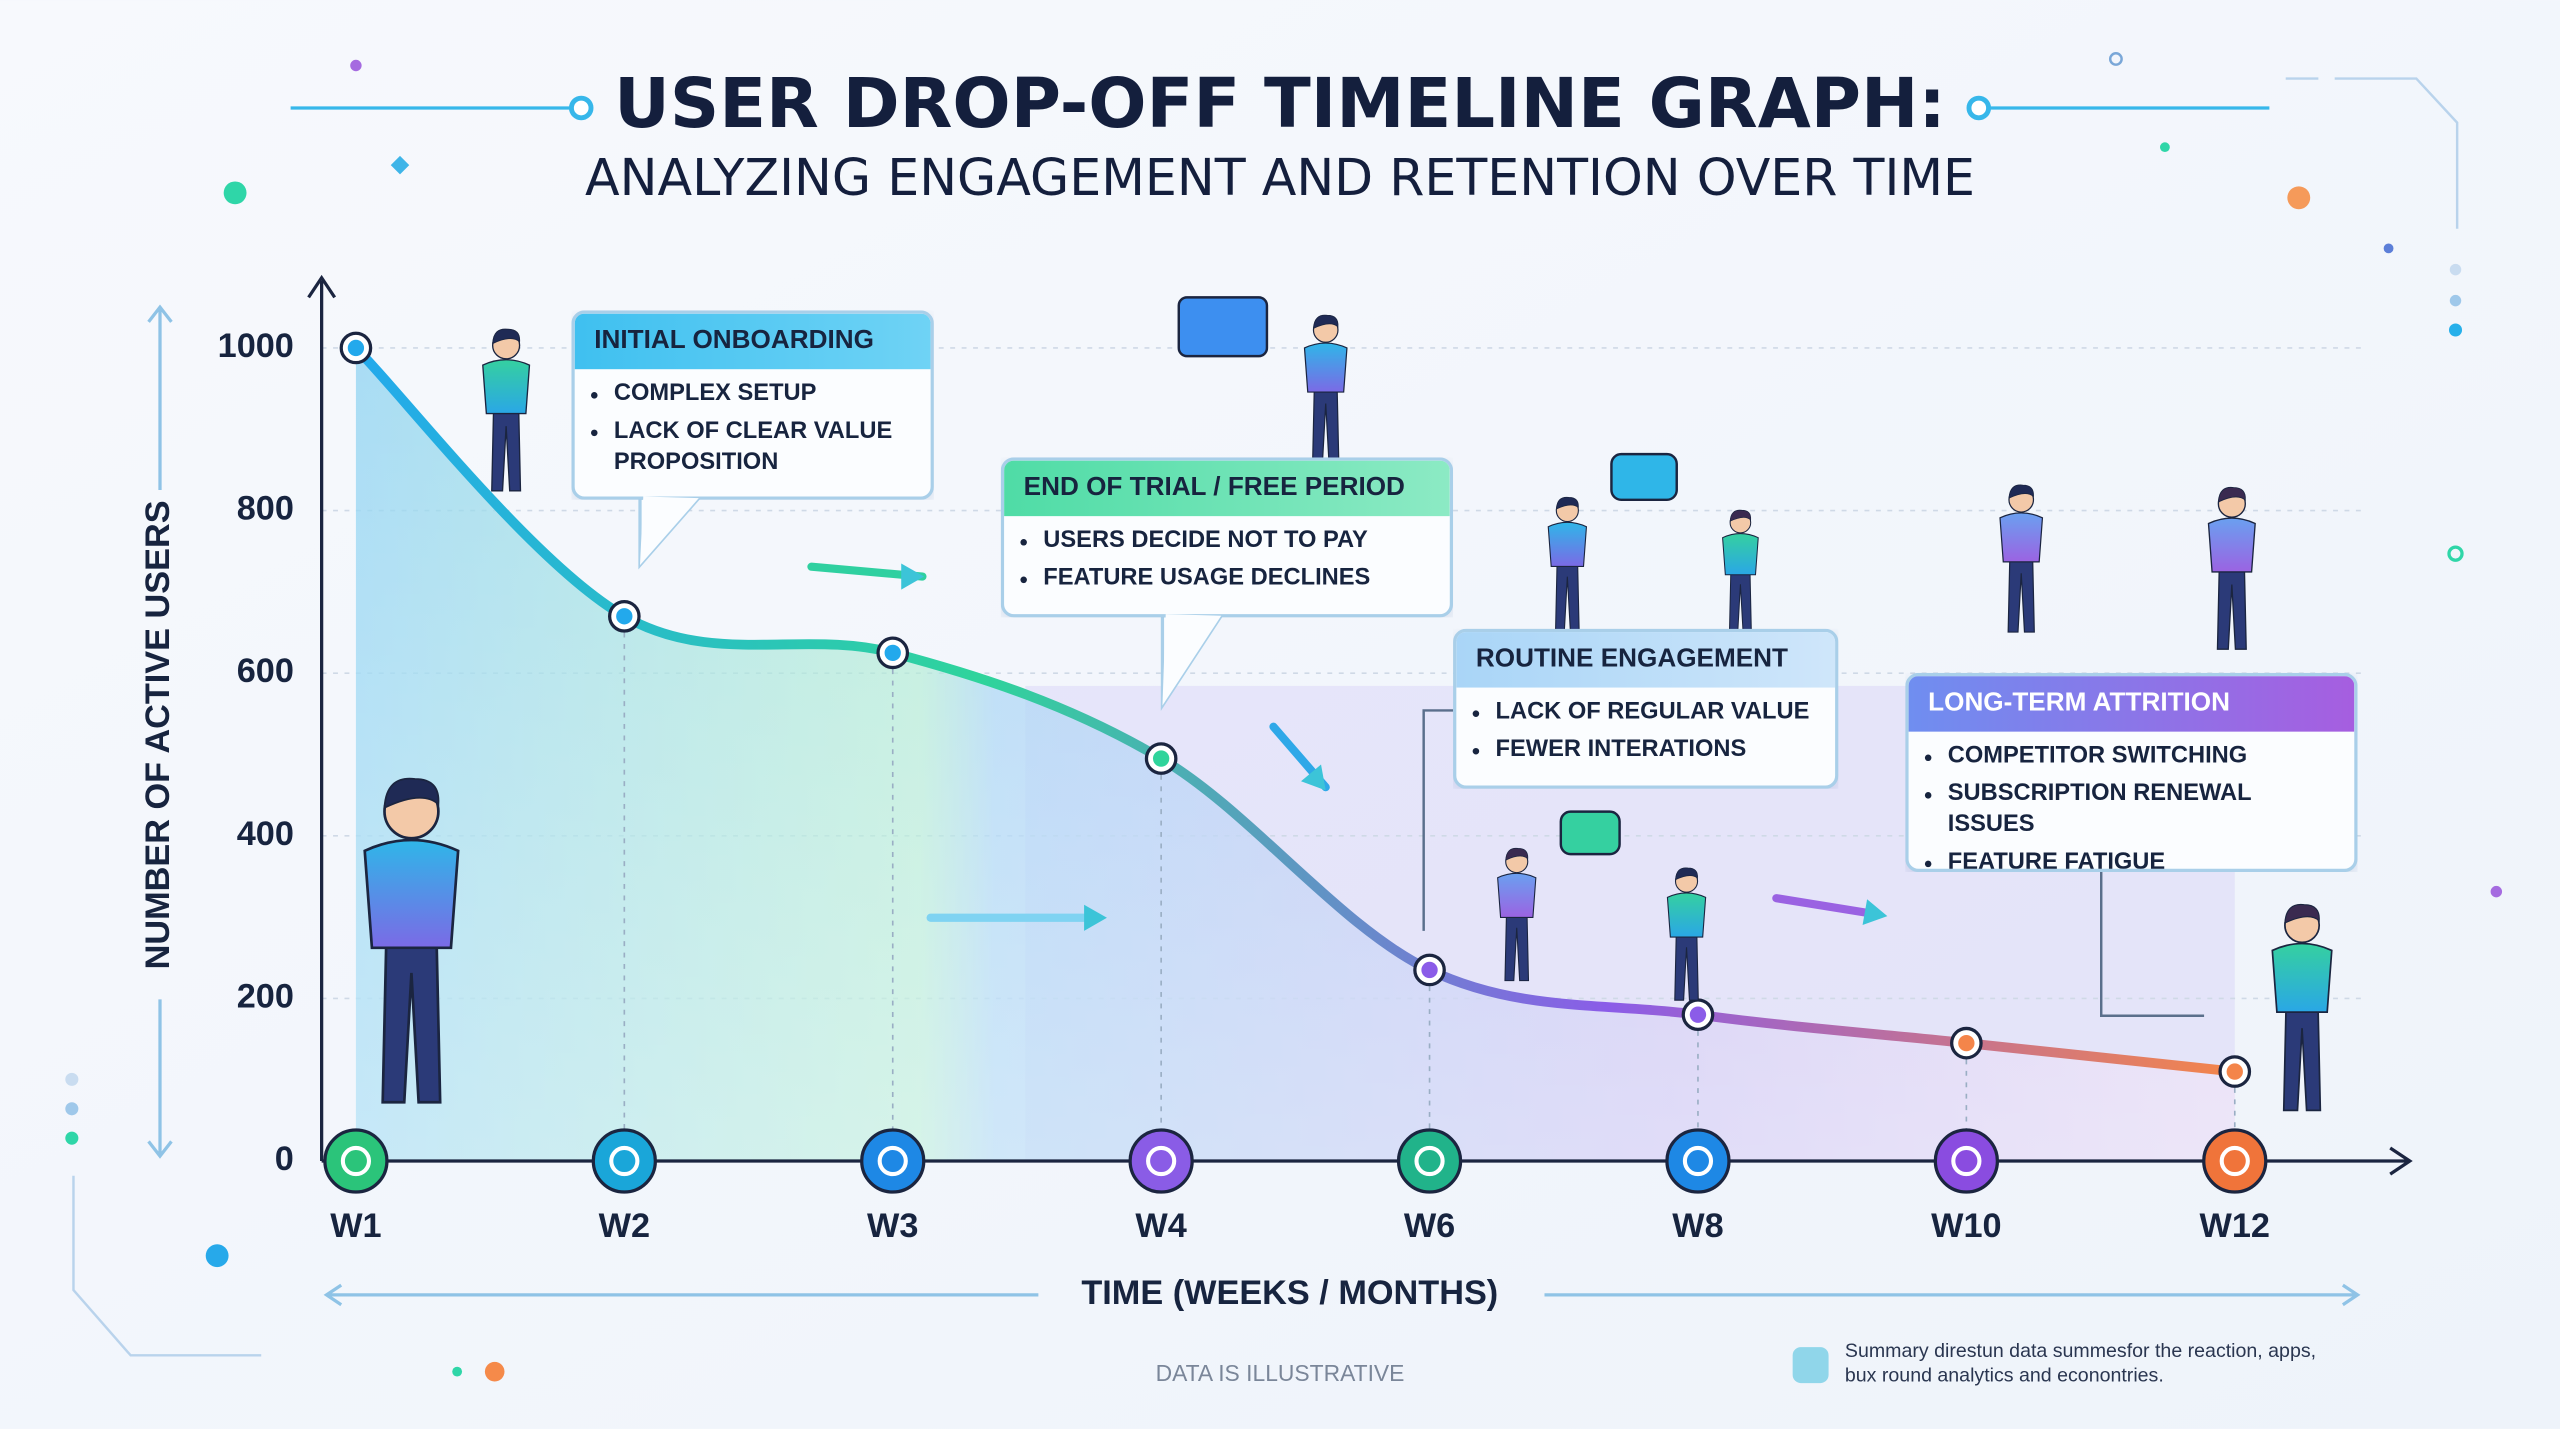  I want to click on callout-item: LACK OF REGULAR VALUE, so click(1657, 712).